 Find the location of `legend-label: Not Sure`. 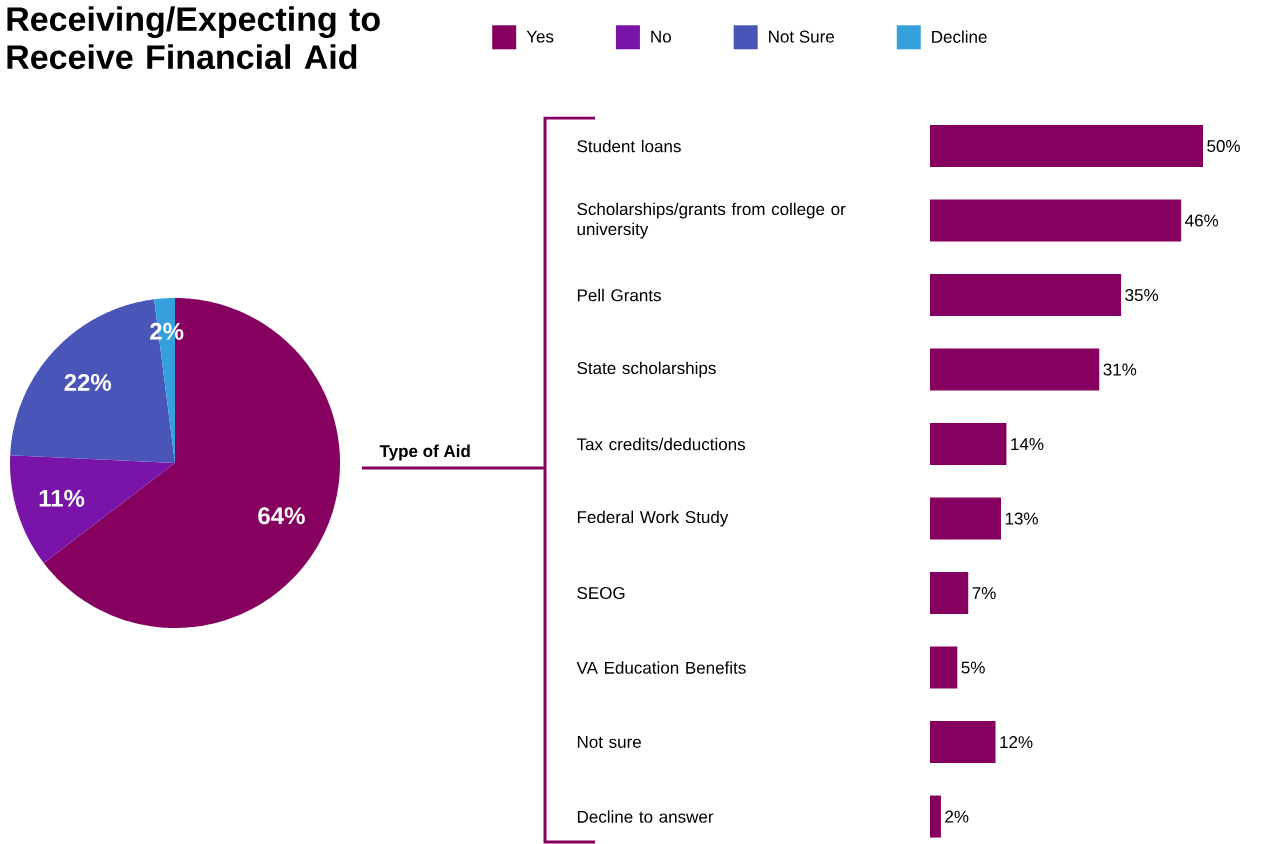

legend-label: Not Sure is located at coordinates (801, 36).